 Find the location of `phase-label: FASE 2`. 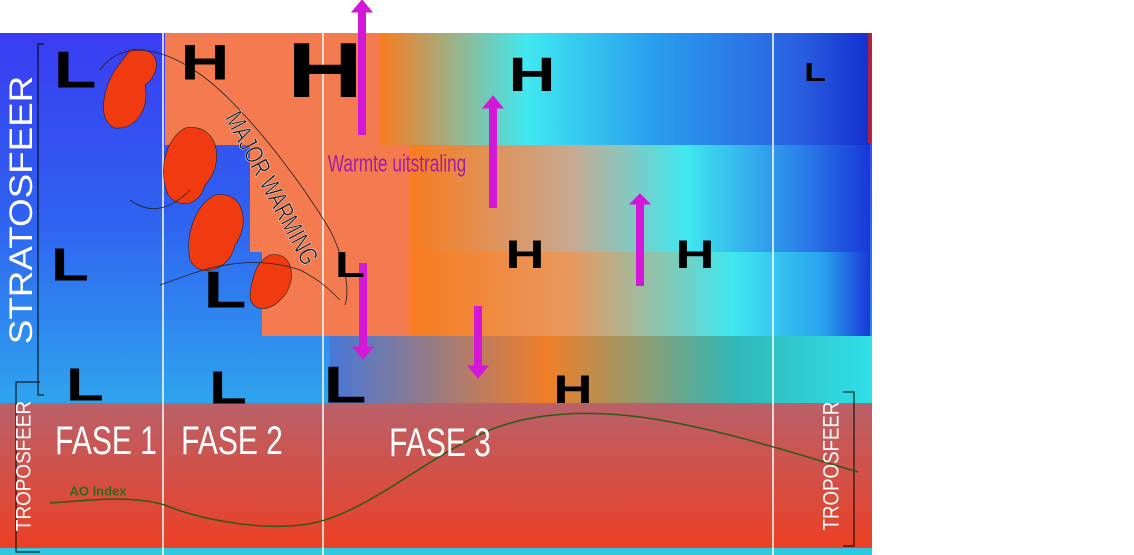

phase-label: FASE 2 is located at coordinates (232, 441).